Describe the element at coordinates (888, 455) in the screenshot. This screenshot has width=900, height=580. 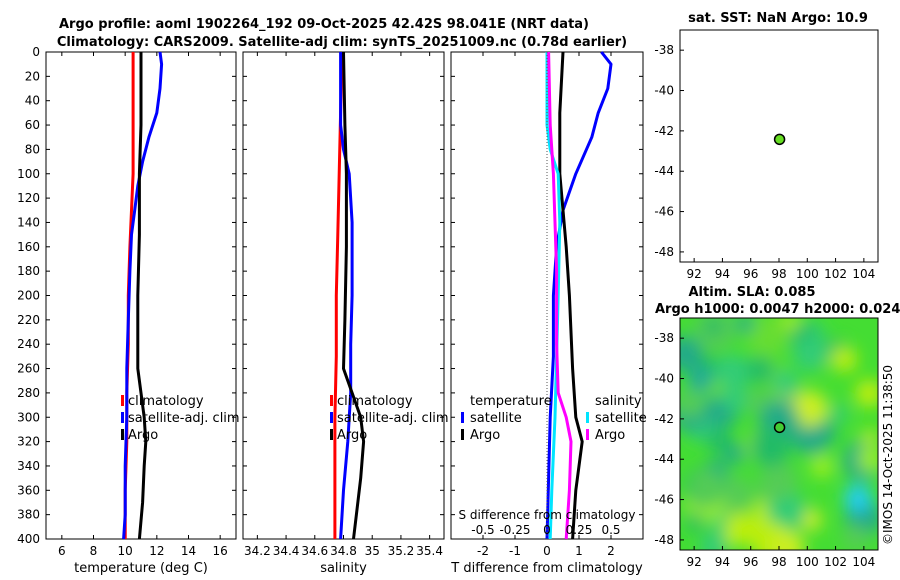
I see `credit-text: ©IMOS 14-Oct-2025 11:38:50` at that location.